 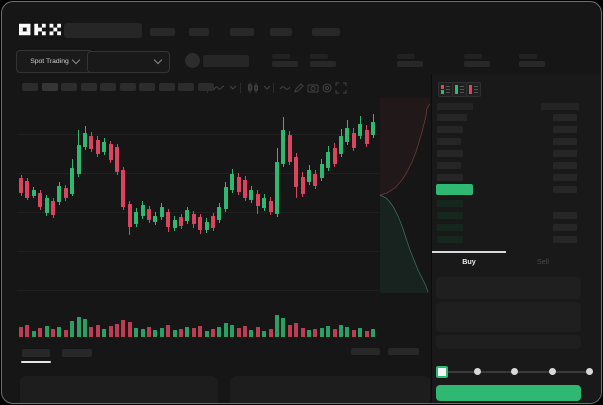 I want to click on gridline, so click(x=198, y=212).